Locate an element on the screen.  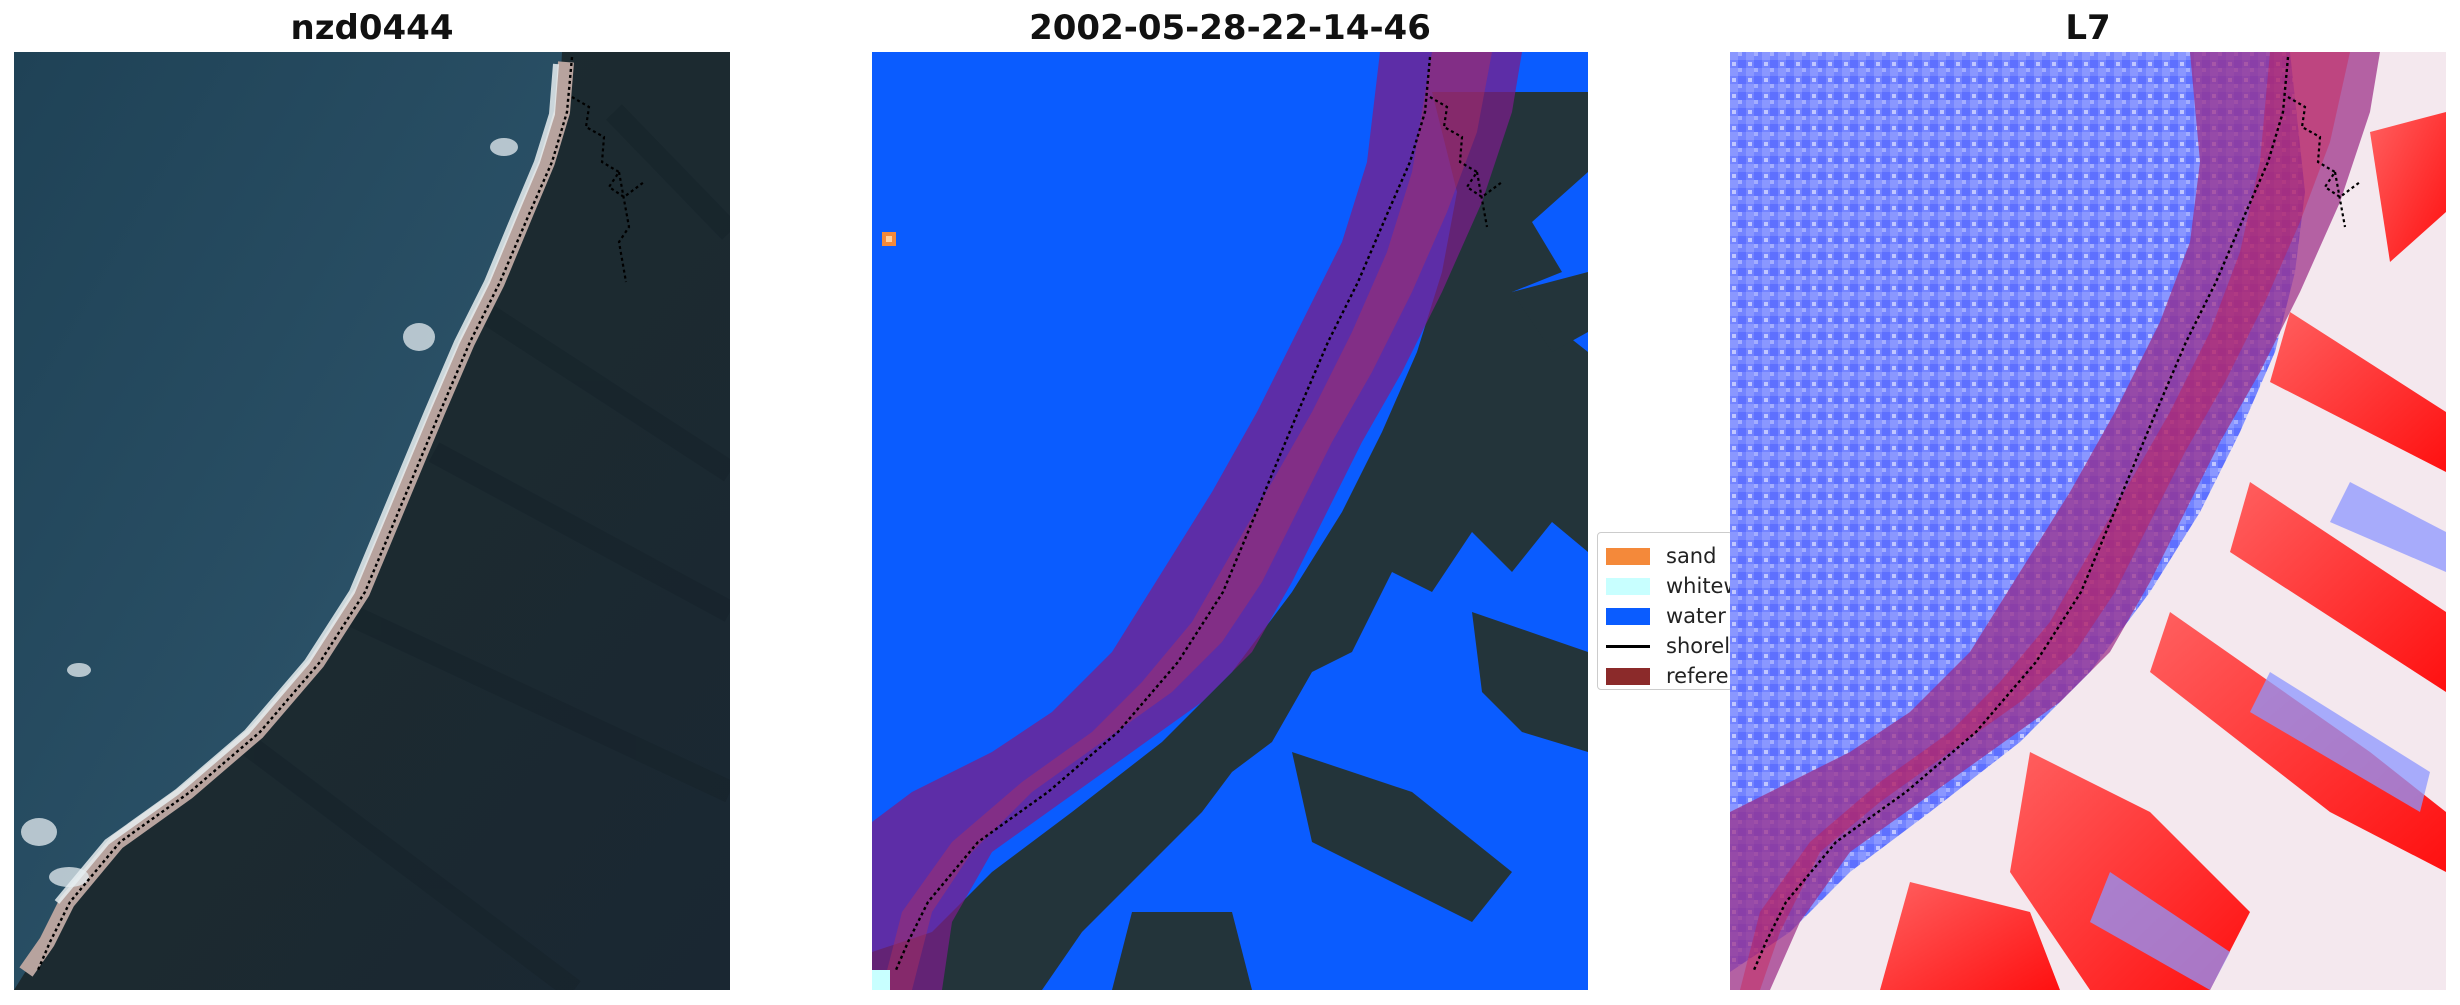
legend-label: shoreline is located at coordinates (1699, 646).